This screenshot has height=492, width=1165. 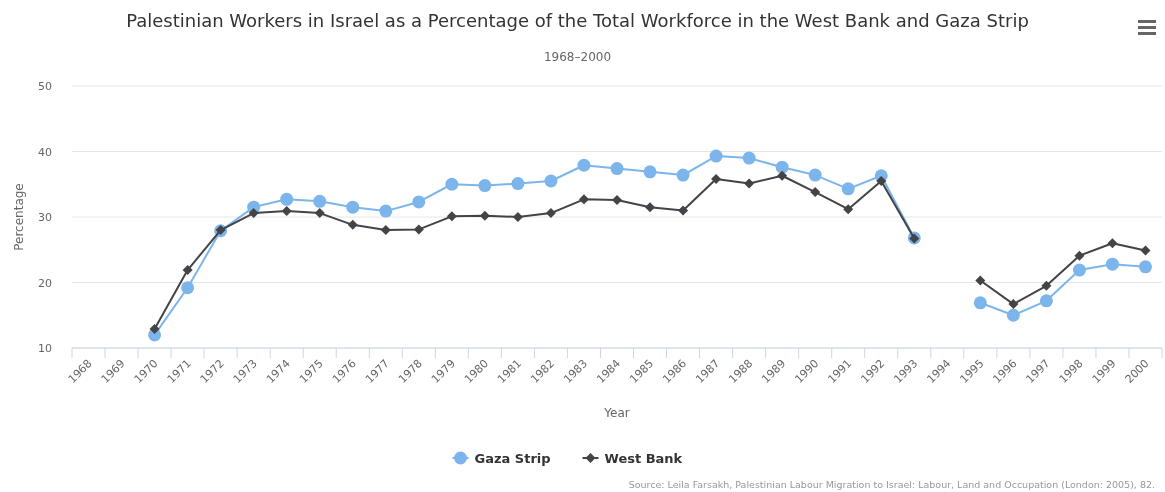 What do you see at coordinates (19, 217) in the screenshot?
I see `y-axis-title: Percentage` at bounding box center [19, 217].